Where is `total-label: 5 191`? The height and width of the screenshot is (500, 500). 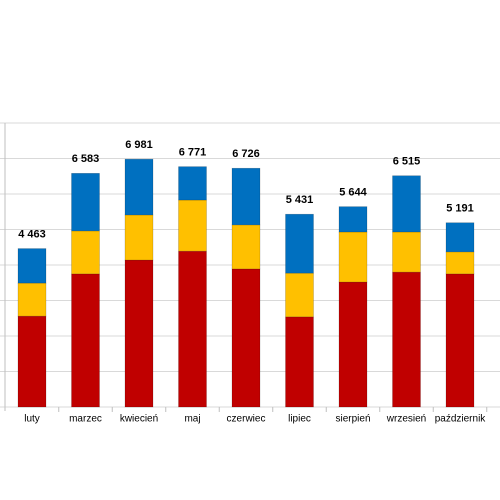 total-label: 5 191 is located at coordinates (460, 209).